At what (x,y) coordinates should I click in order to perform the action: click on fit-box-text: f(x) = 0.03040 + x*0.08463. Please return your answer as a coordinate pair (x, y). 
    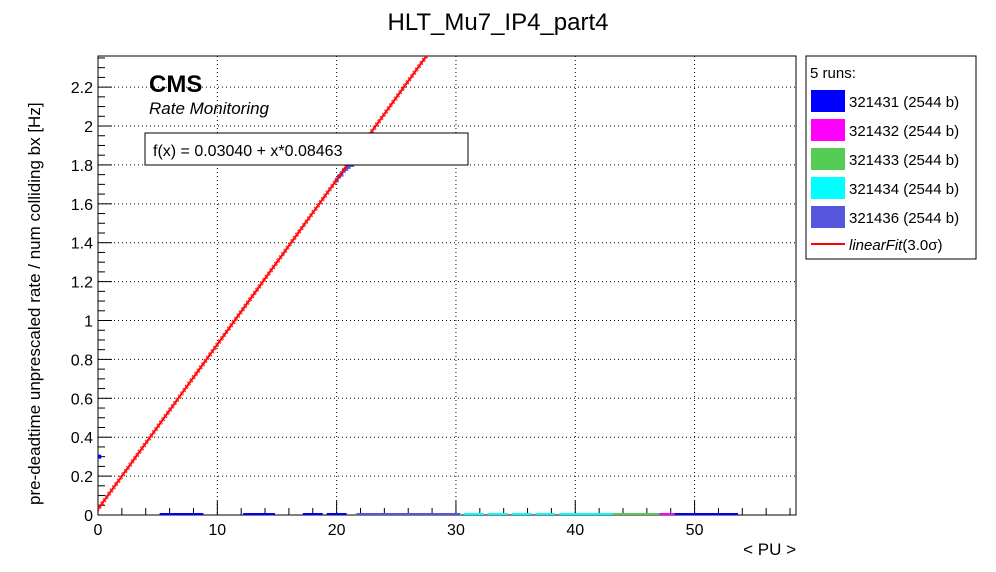
    Looking at the image, I should click on (248, 151).